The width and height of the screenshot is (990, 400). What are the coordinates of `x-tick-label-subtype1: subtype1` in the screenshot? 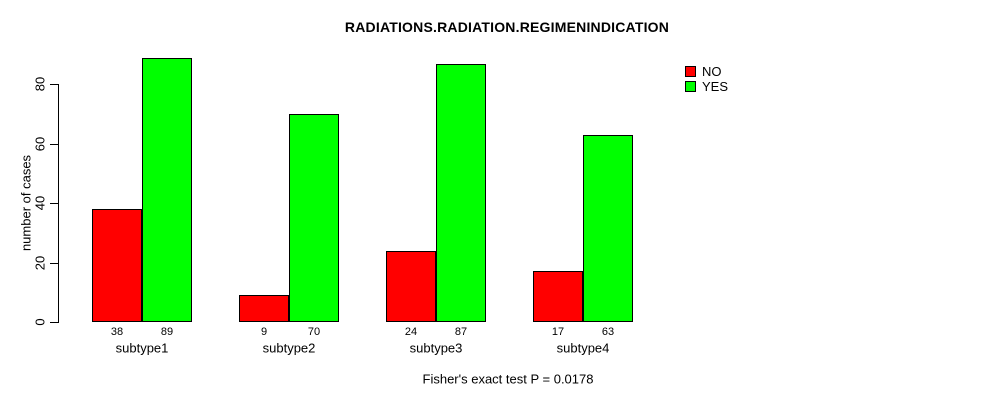 It's located at (142, 348).